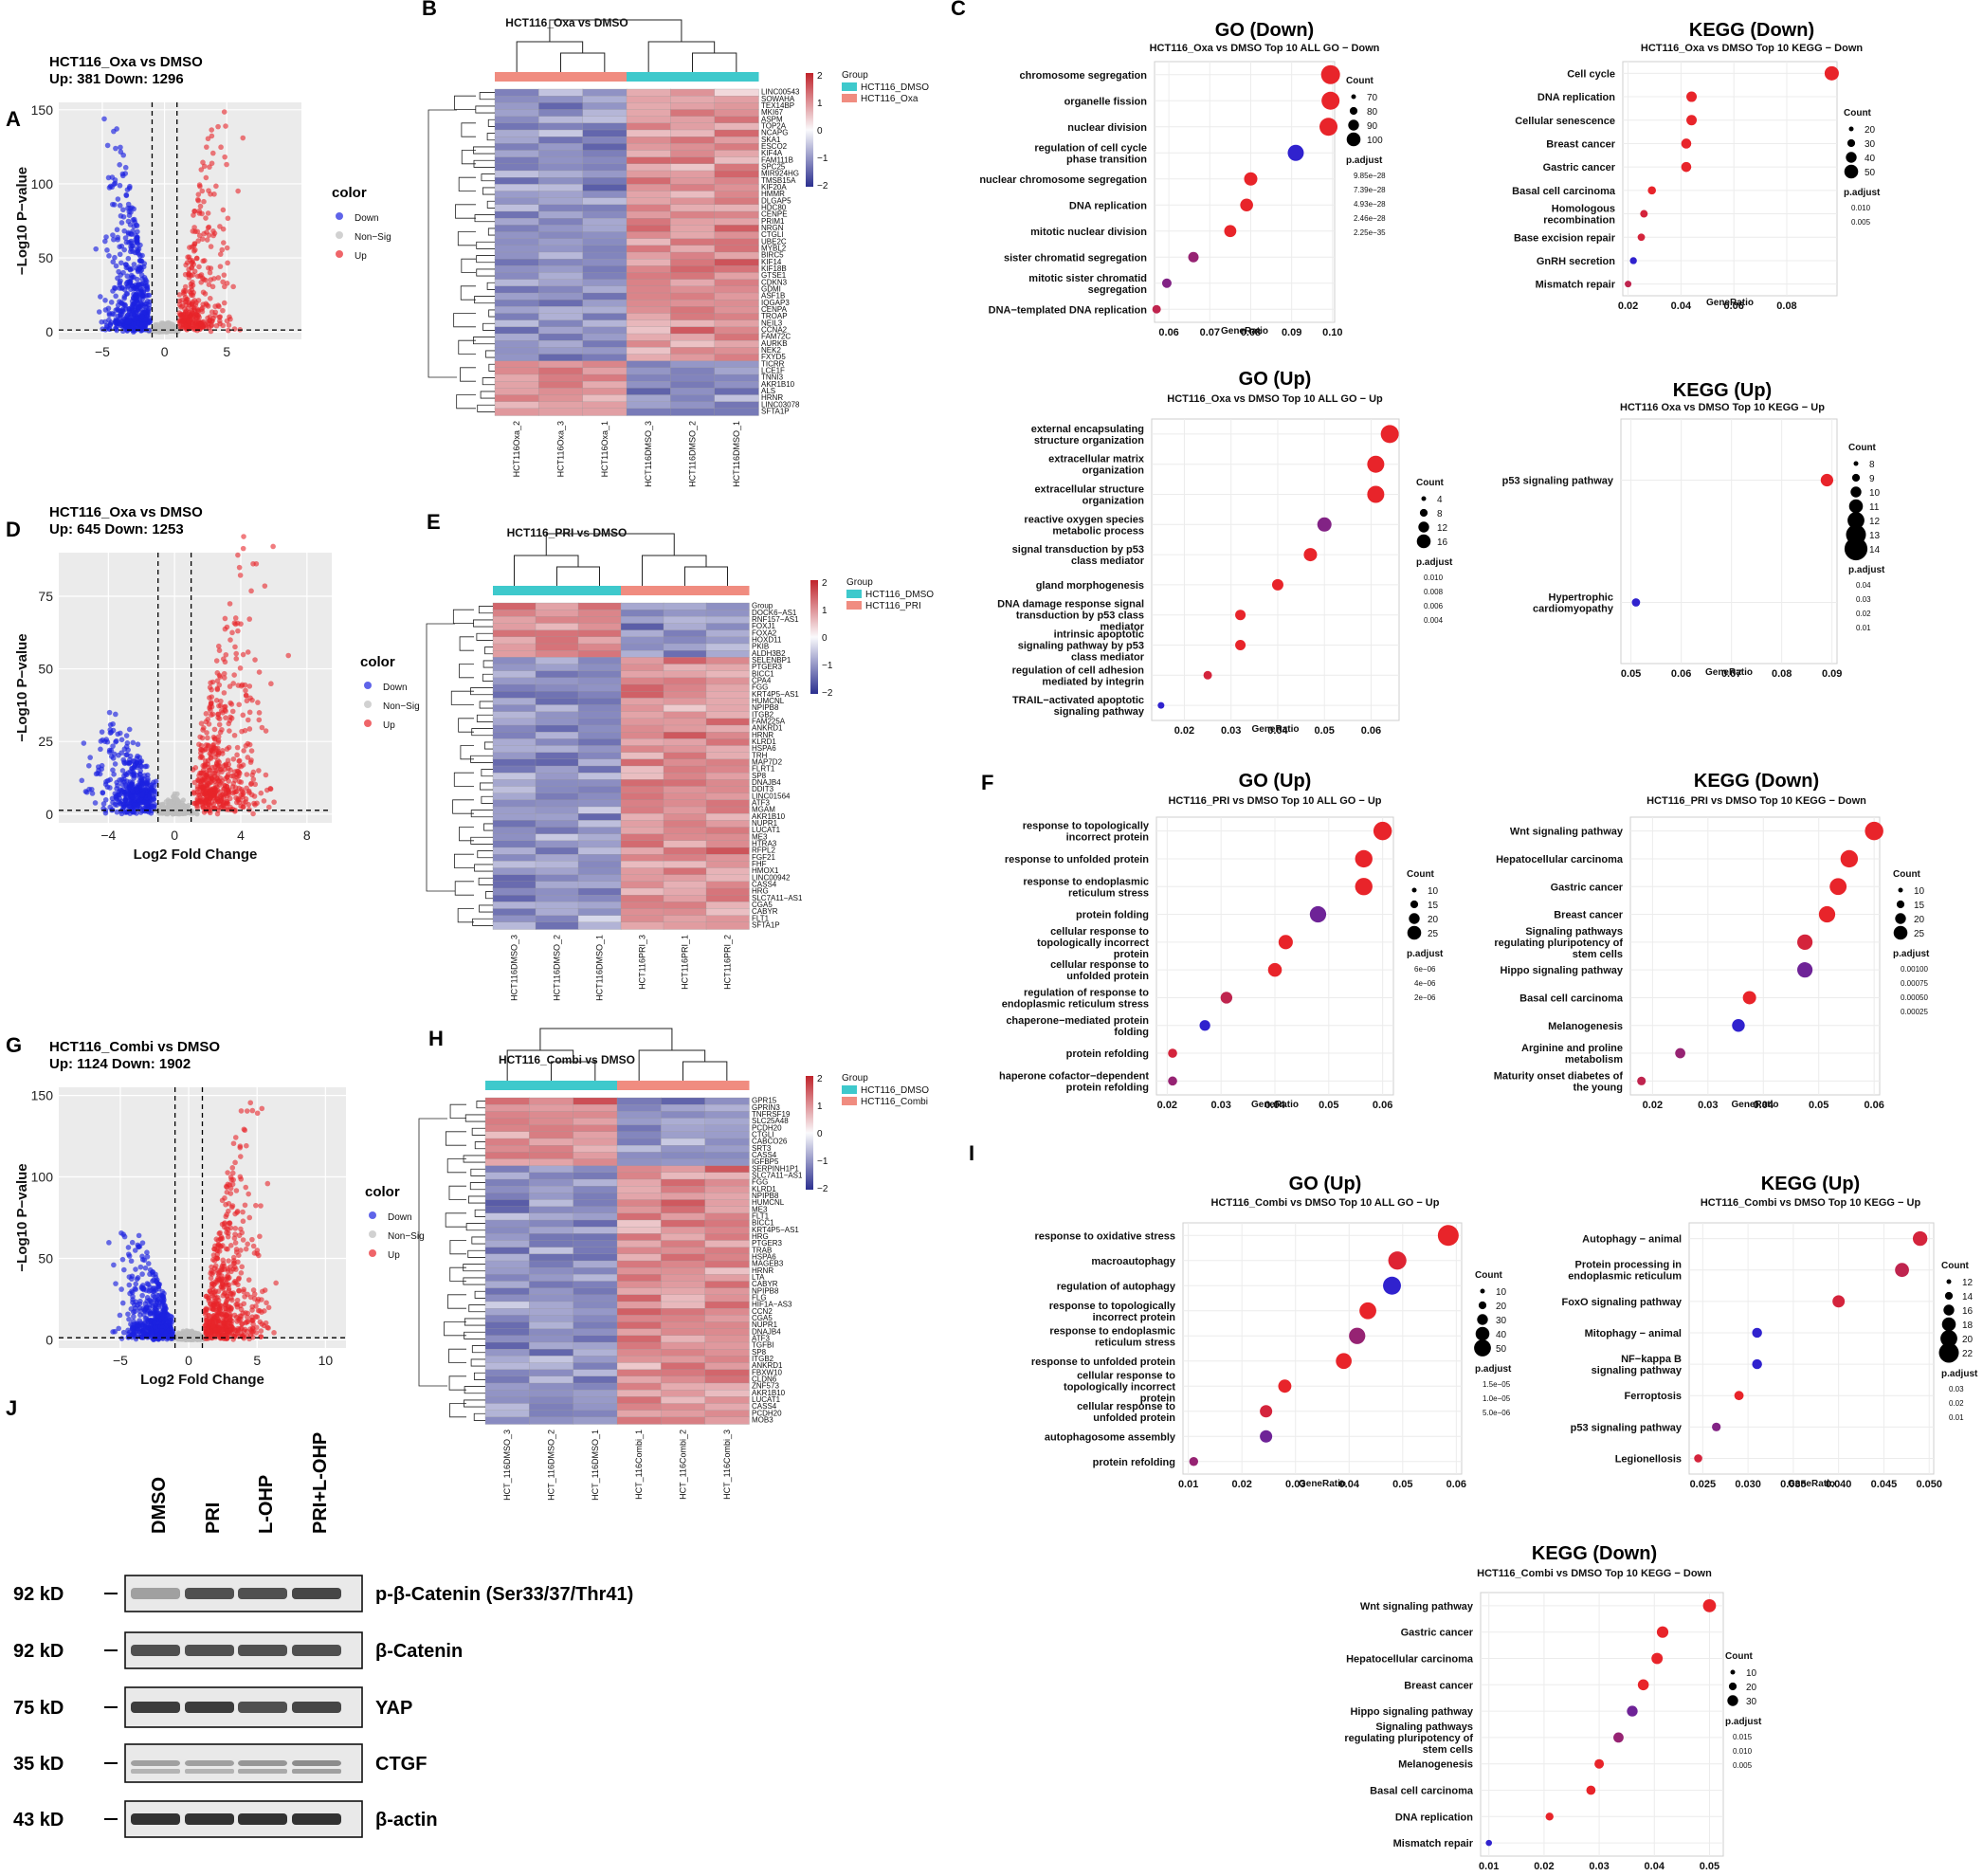 The image size is (1983, 1876). Describe the element at coordinates (507, 1465) in the screenshot. I see `heatmap-column-label: HCT_116DMSO_3` at that location.